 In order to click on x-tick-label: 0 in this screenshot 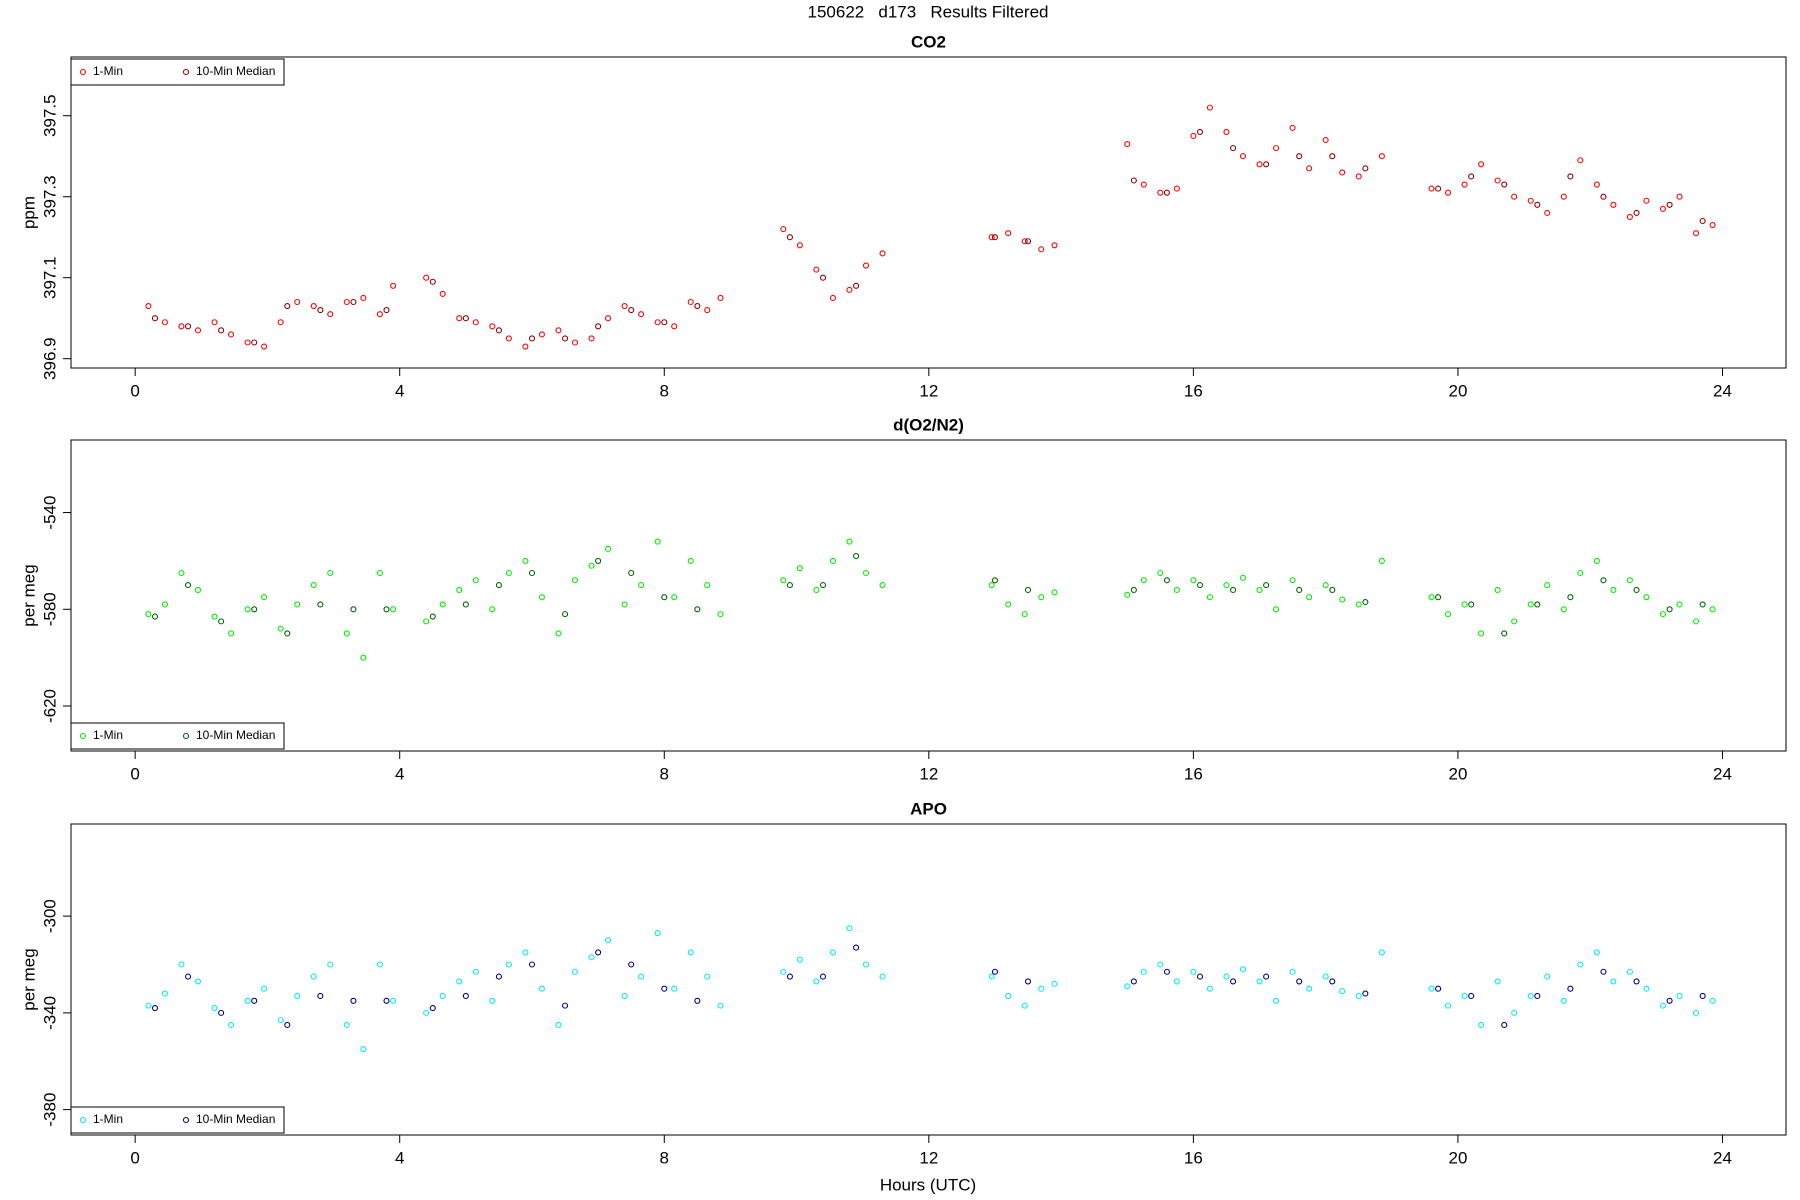, I will do `click(134, 773)`.